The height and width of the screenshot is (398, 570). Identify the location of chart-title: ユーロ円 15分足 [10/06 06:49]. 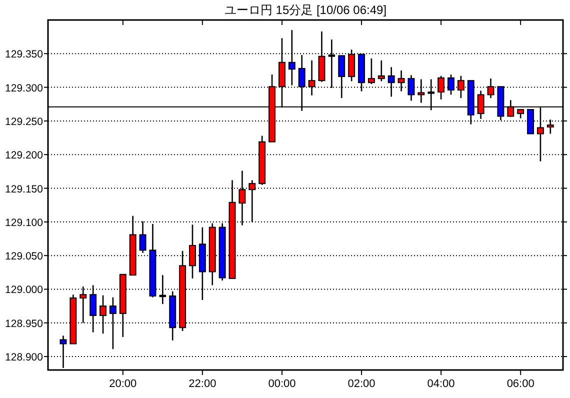
(305, 10).